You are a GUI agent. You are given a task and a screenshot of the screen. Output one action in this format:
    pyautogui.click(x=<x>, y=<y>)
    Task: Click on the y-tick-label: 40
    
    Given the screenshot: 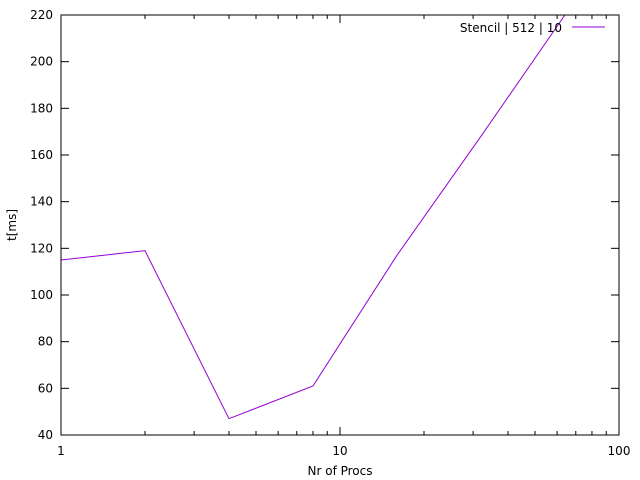 What is the action you would take?
    pyautogui.click(x=45, y=435)
    